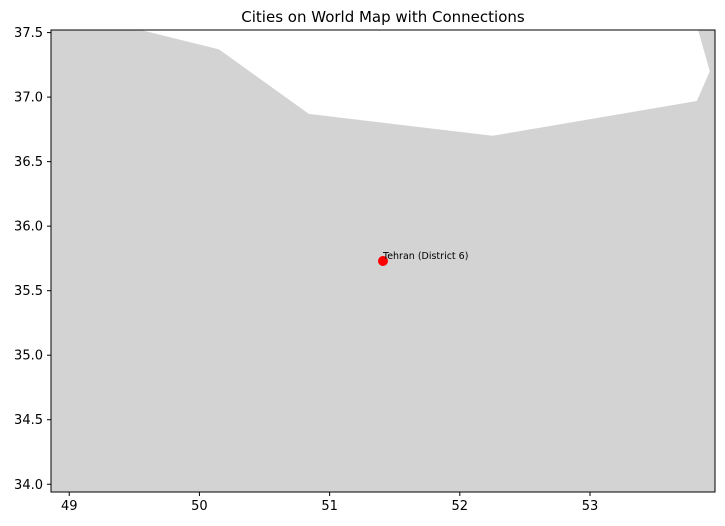 The width and height of the screenshot is (725, 526). Describe the element at coordinates (28, 33) in the screenshot. I see `y-tick-label: 37.5` at that location.